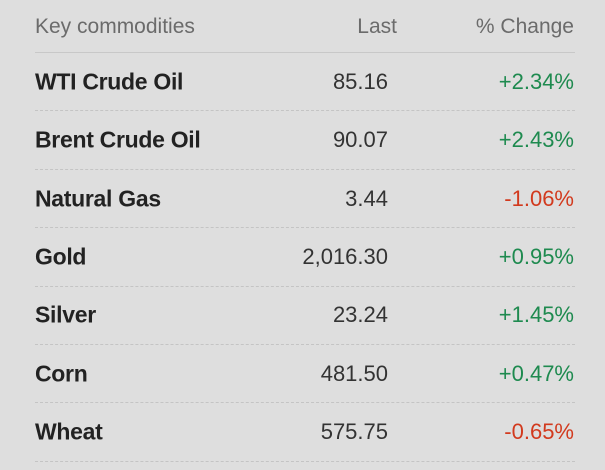  I want to click on header-change: % Change, so click(524, 26).